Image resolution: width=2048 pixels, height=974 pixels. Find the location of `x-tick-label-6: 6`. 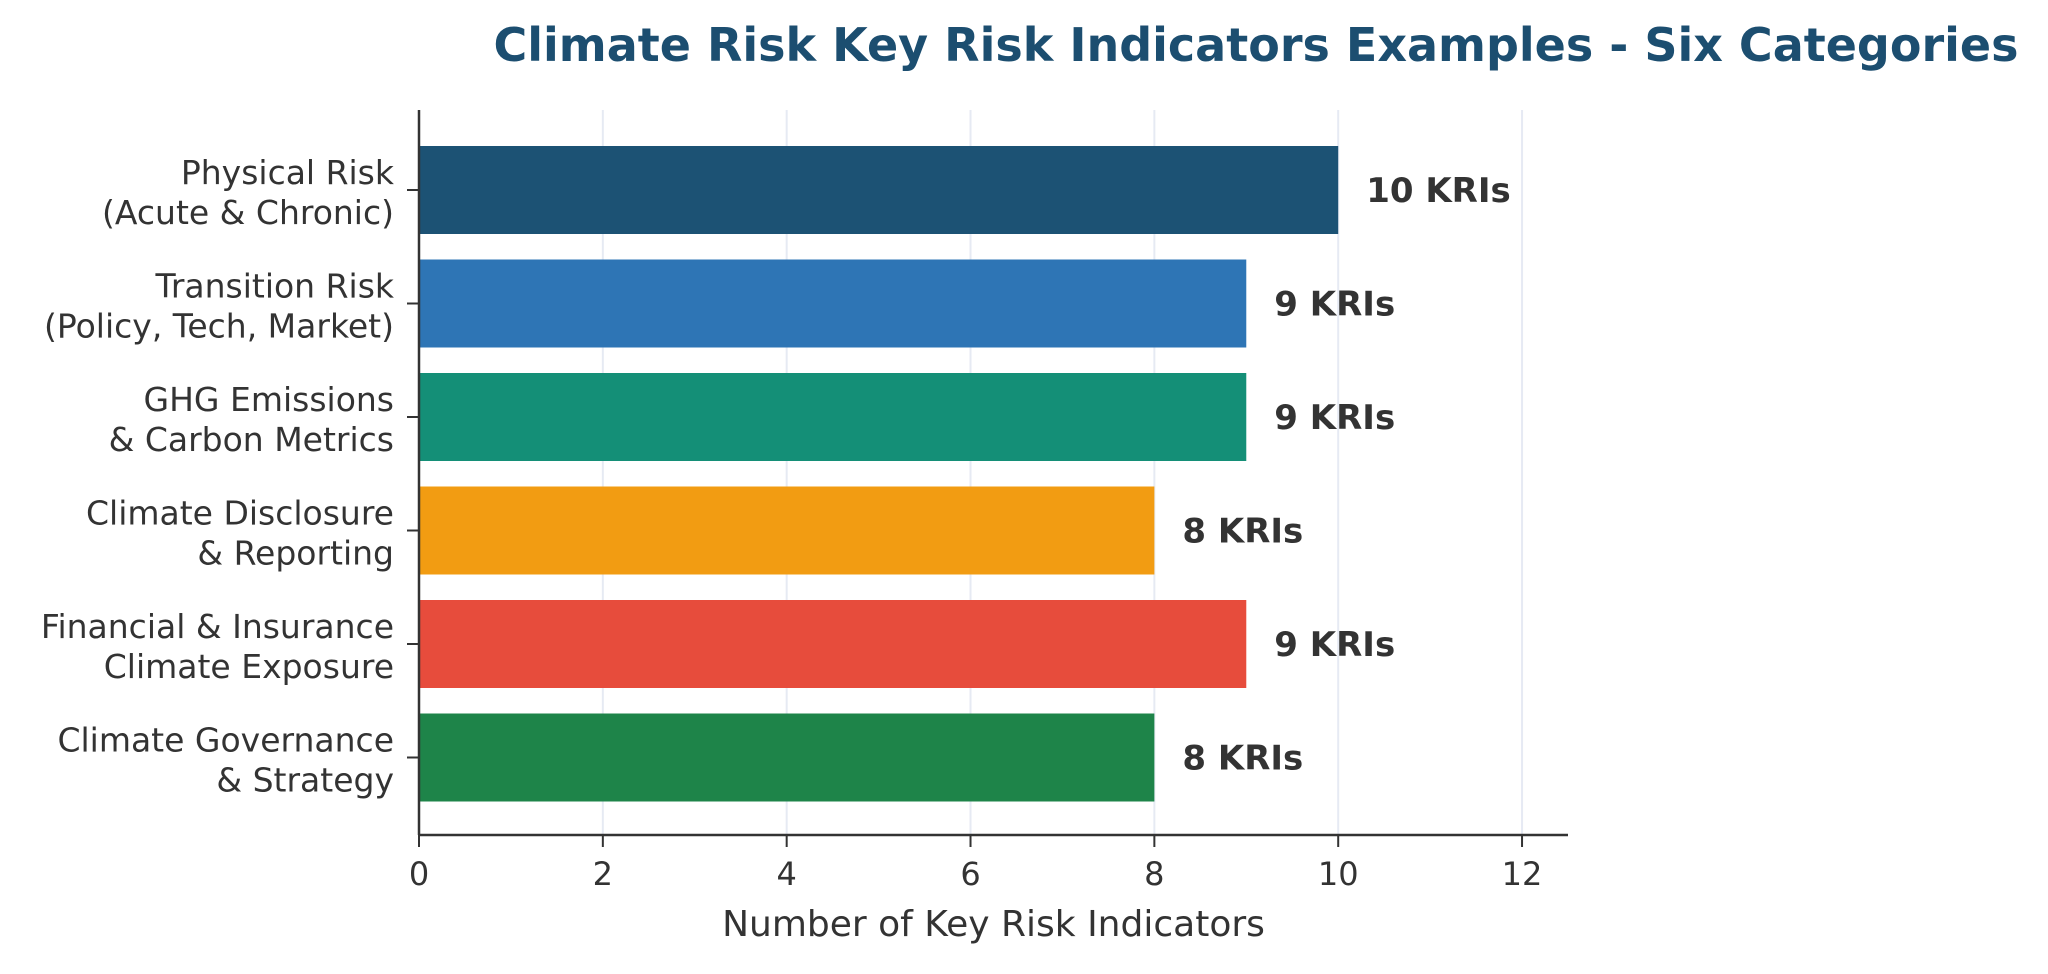

x-tick-label-6: 6 is located at coordinates (970, 874).